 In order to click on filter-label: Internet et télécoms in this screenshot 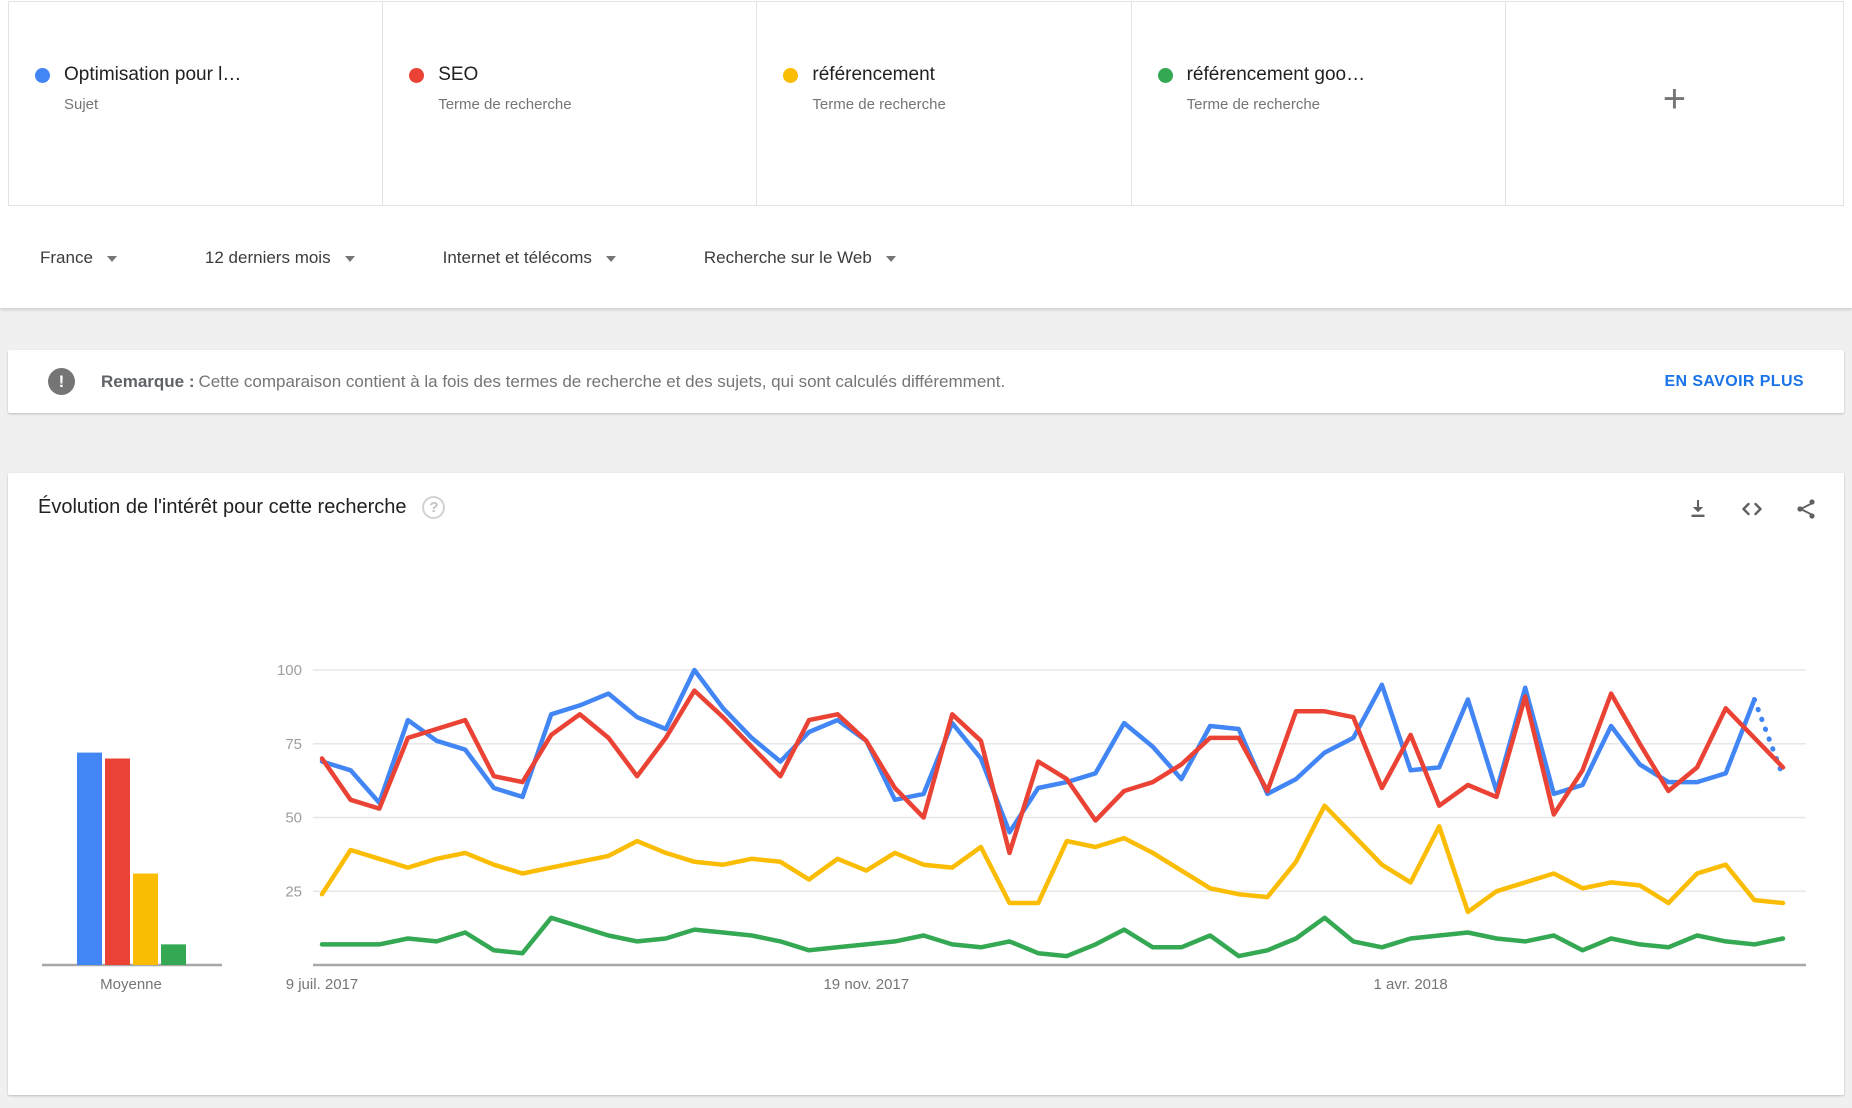, I will do `click(517, 257)`.